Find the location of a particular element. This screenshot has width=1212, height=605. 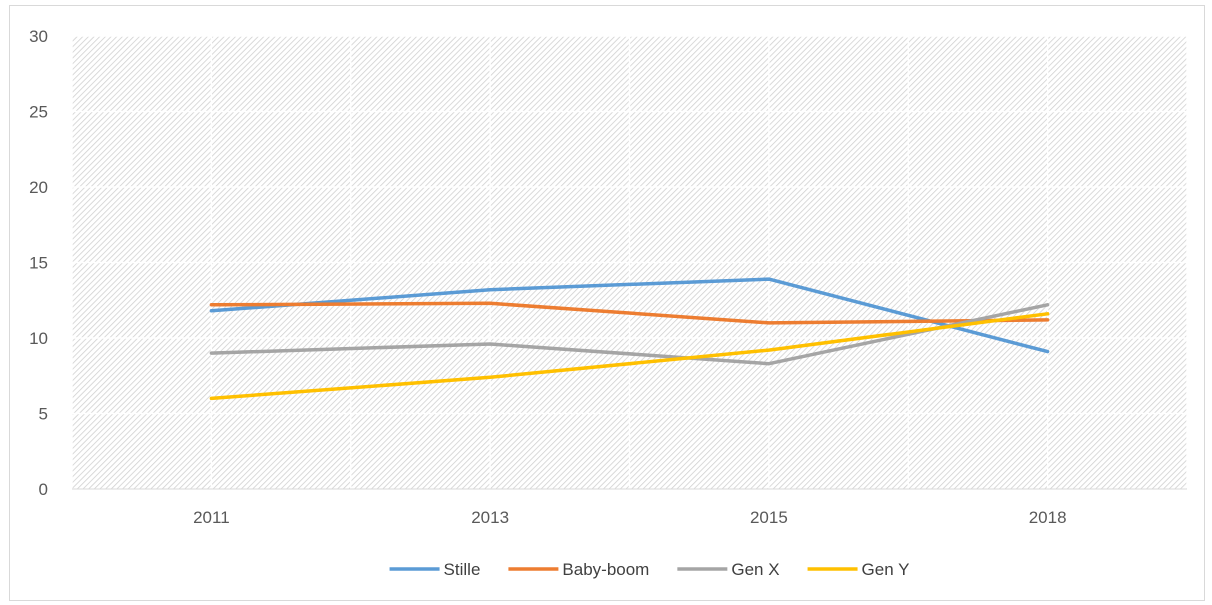

legend-label: Gen X is located at coordinates (755, 569).